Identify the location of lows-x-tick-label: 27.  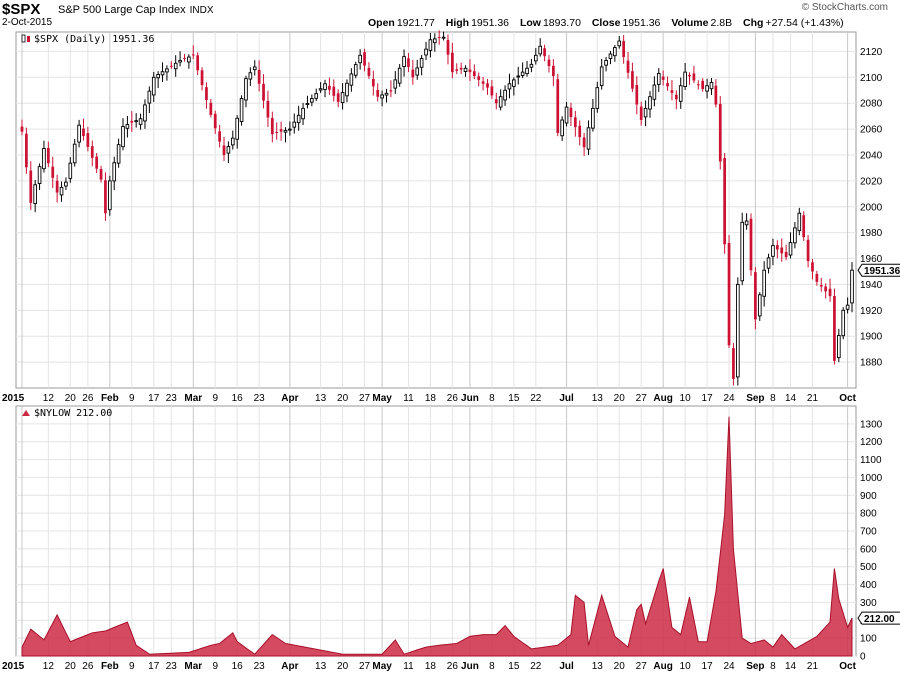
(642, 666).